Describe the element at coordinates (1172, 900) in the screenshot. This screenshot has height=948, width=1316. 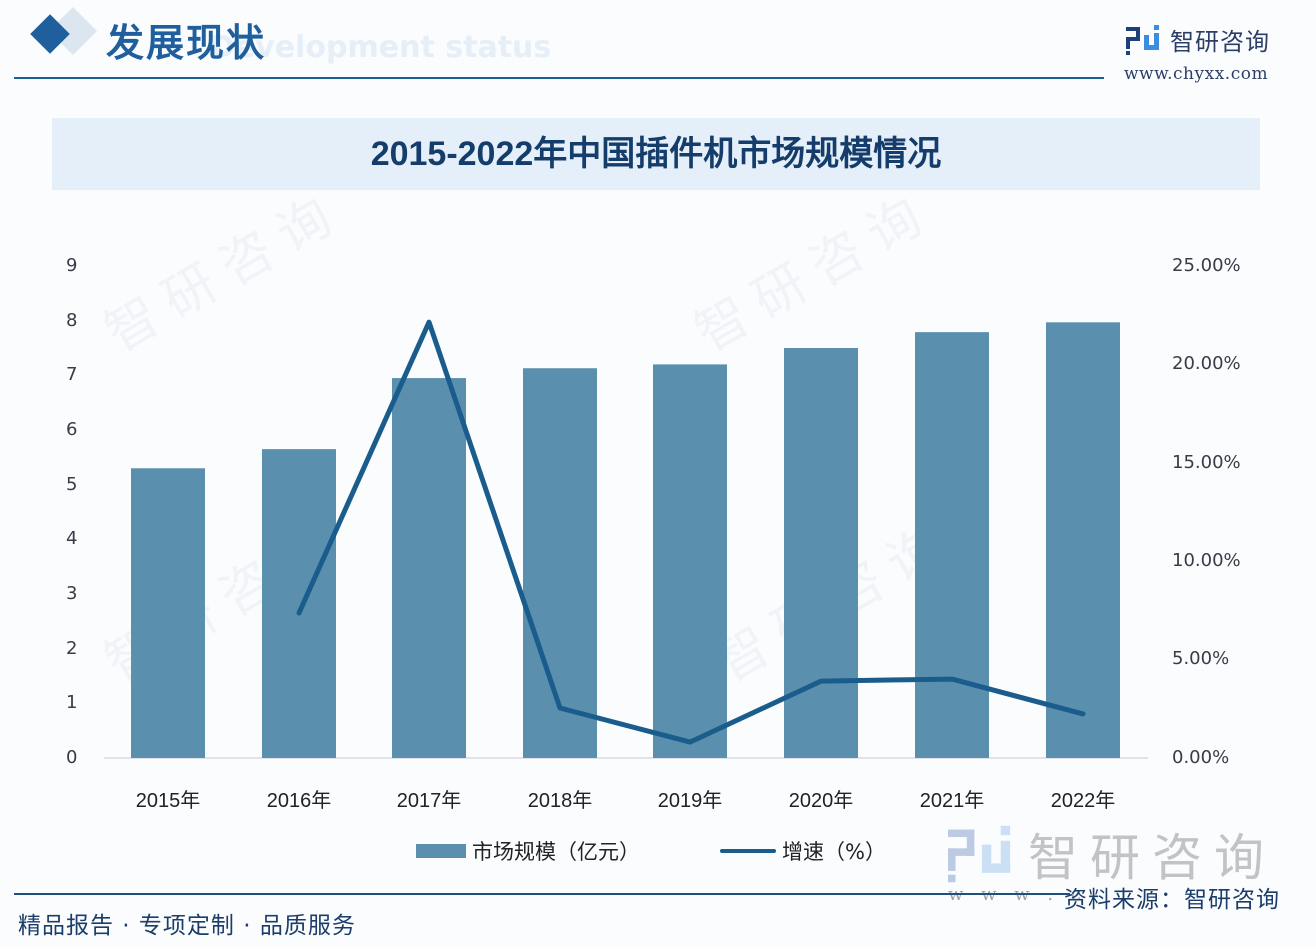
I see `data-source: 资料来源：智研咨询` at that location.